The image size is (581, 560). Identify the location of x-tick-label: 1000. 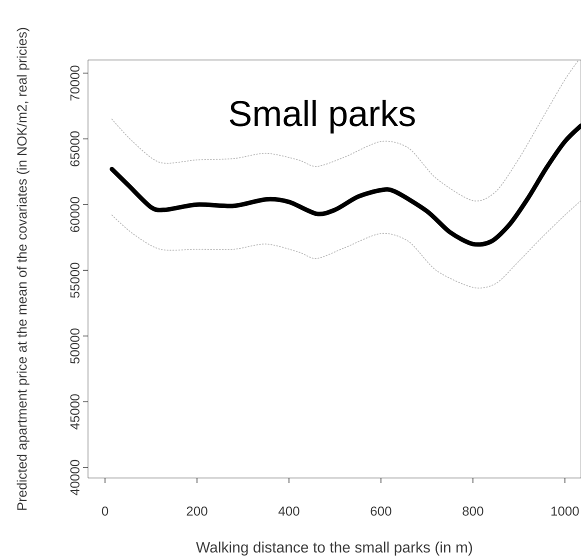
(565, 511).